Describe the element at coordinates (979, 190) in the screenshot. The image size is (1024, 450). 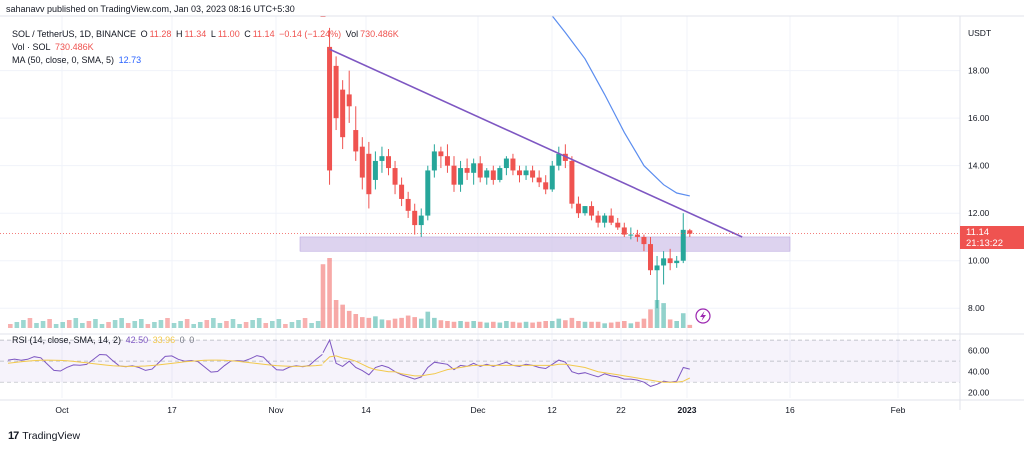
I see `price-axis-ticks: 18.00 16.00 14.00 12.00 10.00 8.00` at that location.